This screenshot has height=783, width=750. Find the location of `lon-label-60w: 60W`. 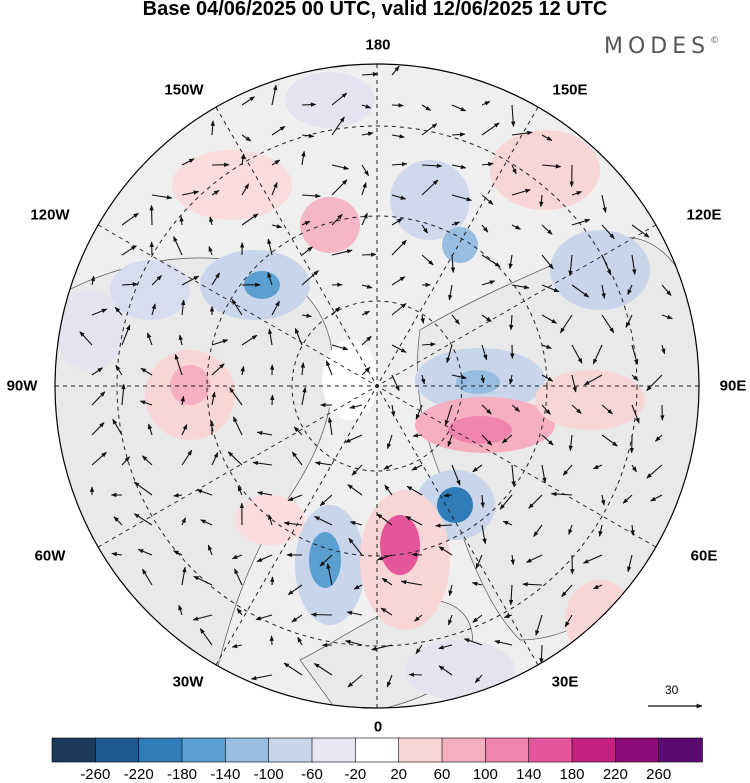

lon-label-60w: 60W is located at coordinates (50, 556).